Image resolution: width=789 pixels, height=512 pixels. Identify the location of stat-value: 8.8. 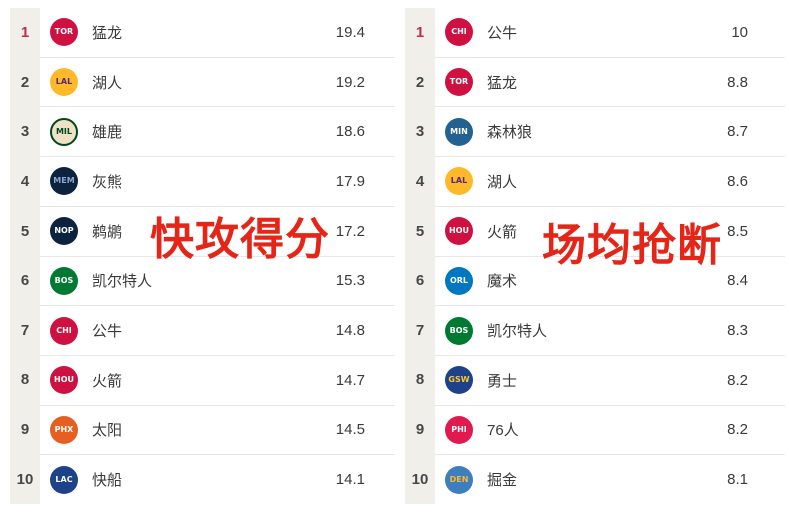
(737, 82).